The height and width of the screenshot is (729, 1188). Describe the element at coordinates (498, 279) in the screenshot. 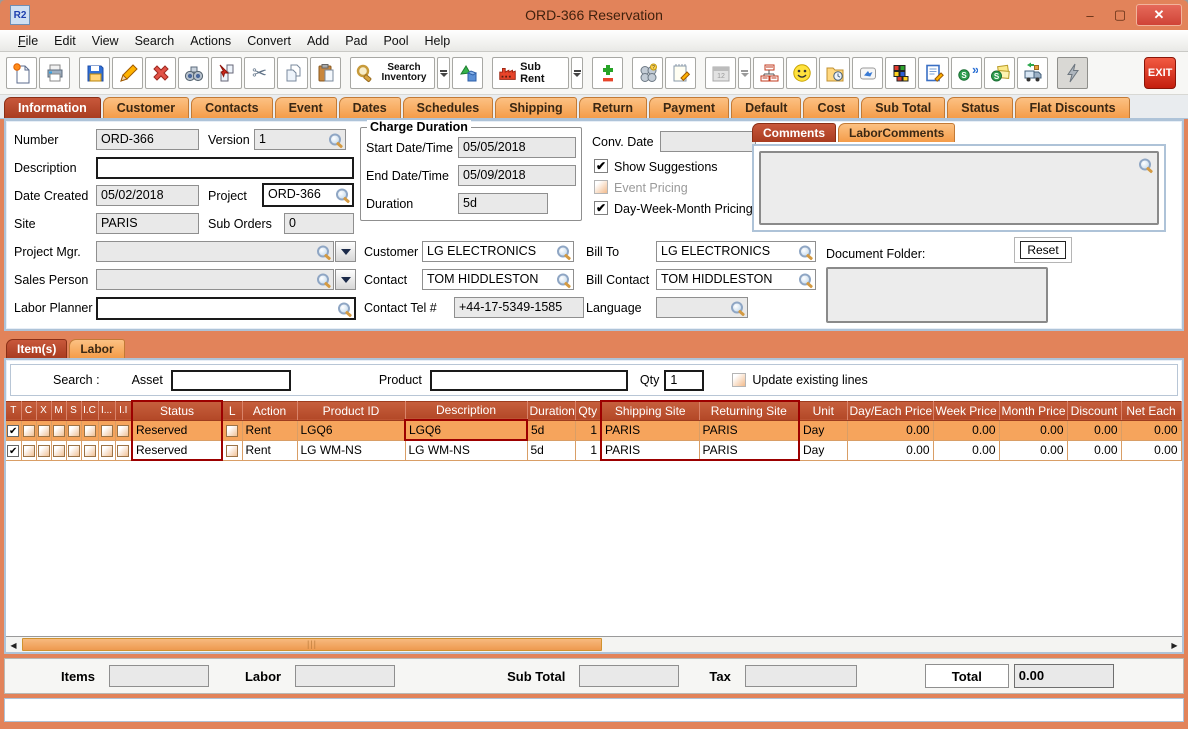

I see `contact-field: TOM HIDDLESTON` at that location.